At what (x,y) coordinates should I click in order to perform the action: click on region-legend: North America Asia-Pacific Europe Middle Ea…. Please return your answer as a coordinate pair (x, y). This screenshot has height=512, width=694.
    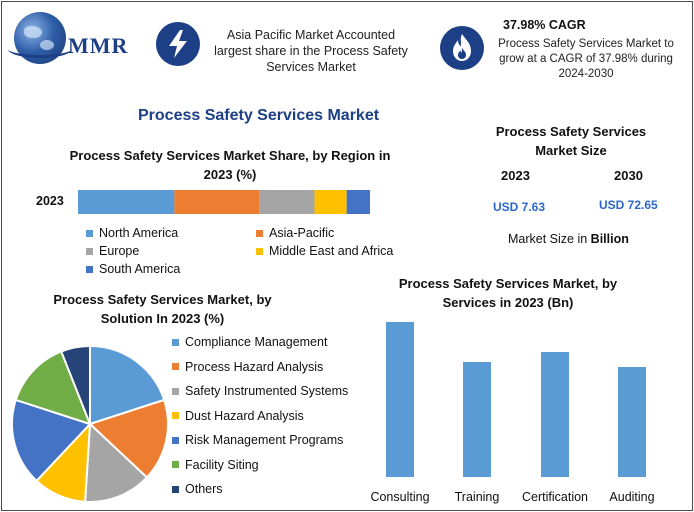
    Looking at the image, I should click on (251, 253).